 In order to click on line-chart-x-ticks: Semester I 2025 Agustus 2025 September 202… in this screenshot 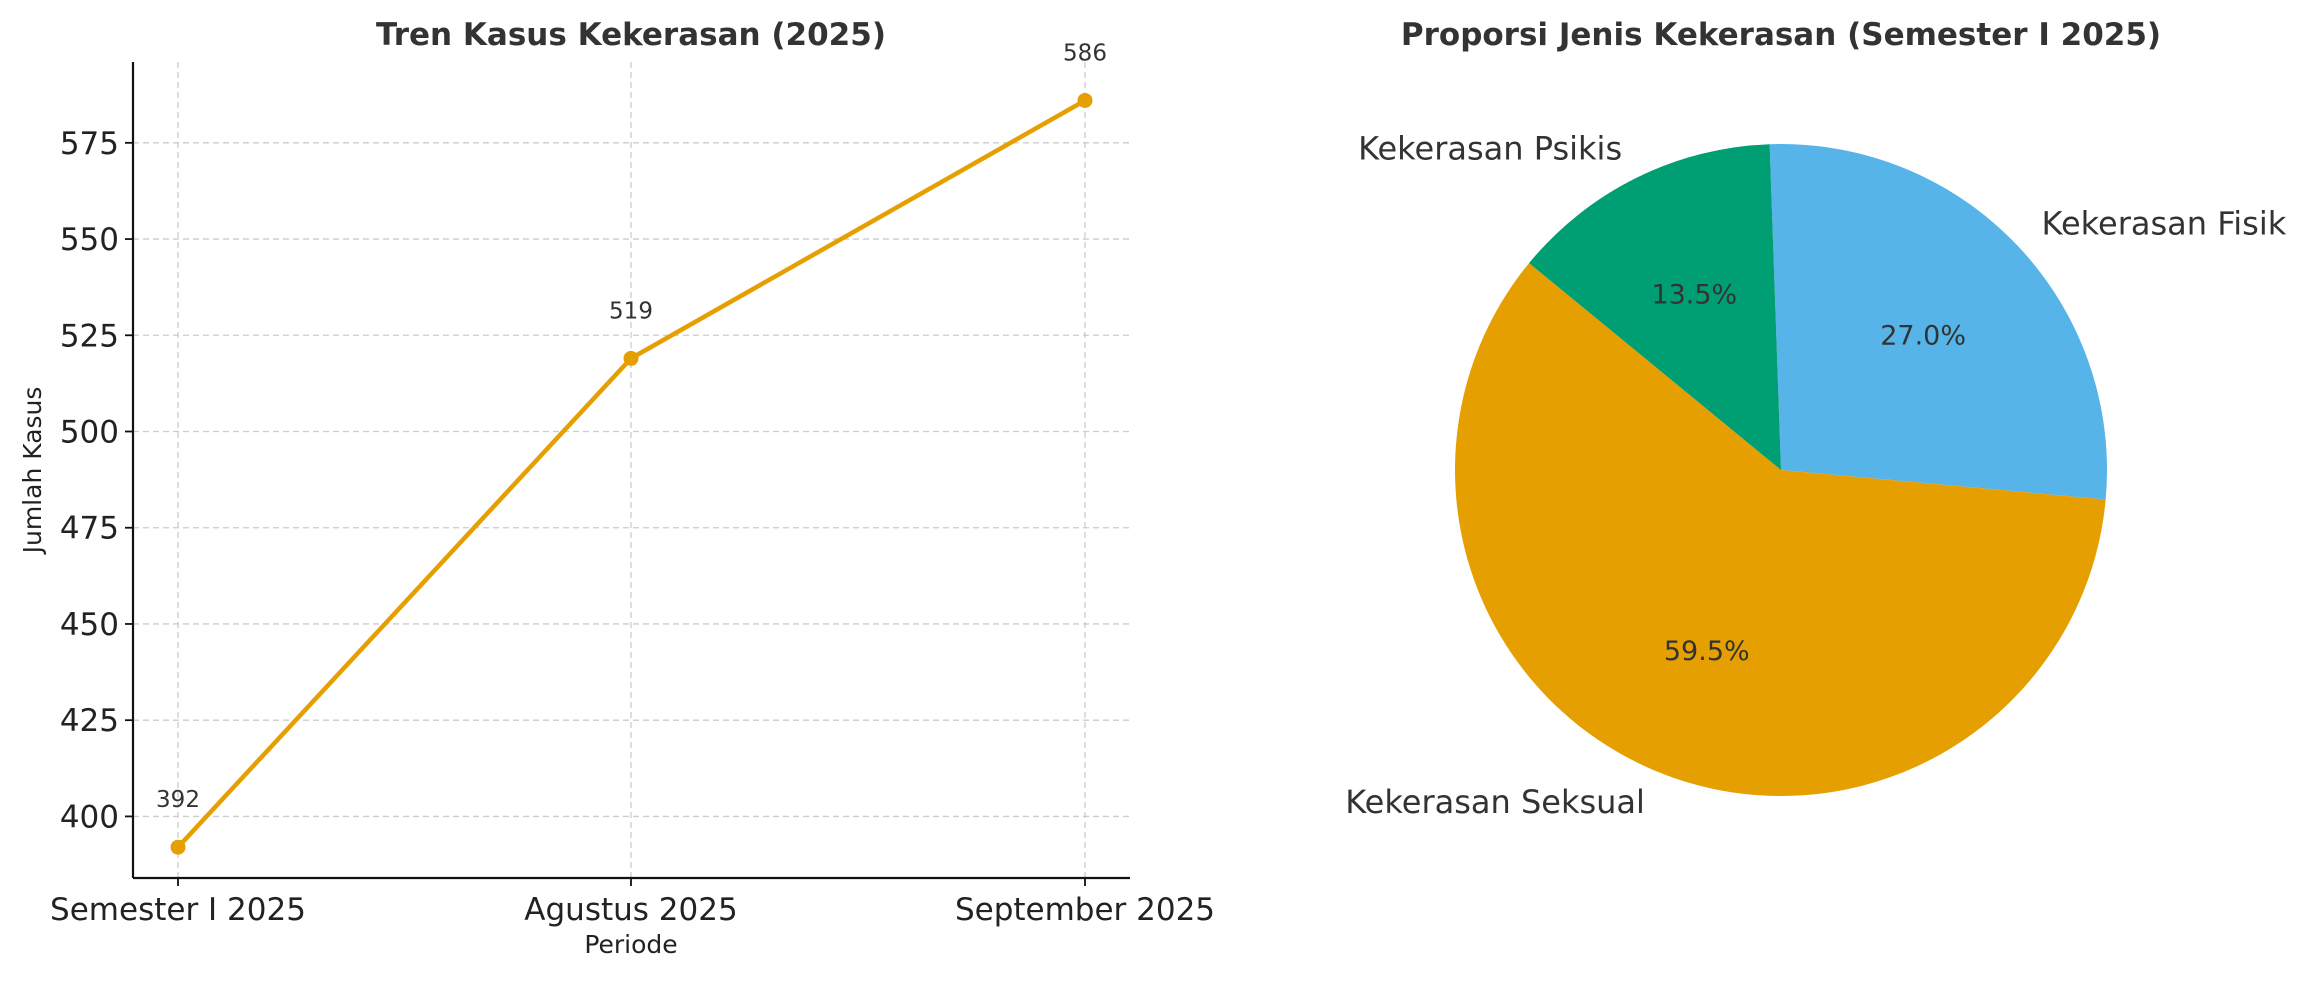, I will do `click(632, 903)`.